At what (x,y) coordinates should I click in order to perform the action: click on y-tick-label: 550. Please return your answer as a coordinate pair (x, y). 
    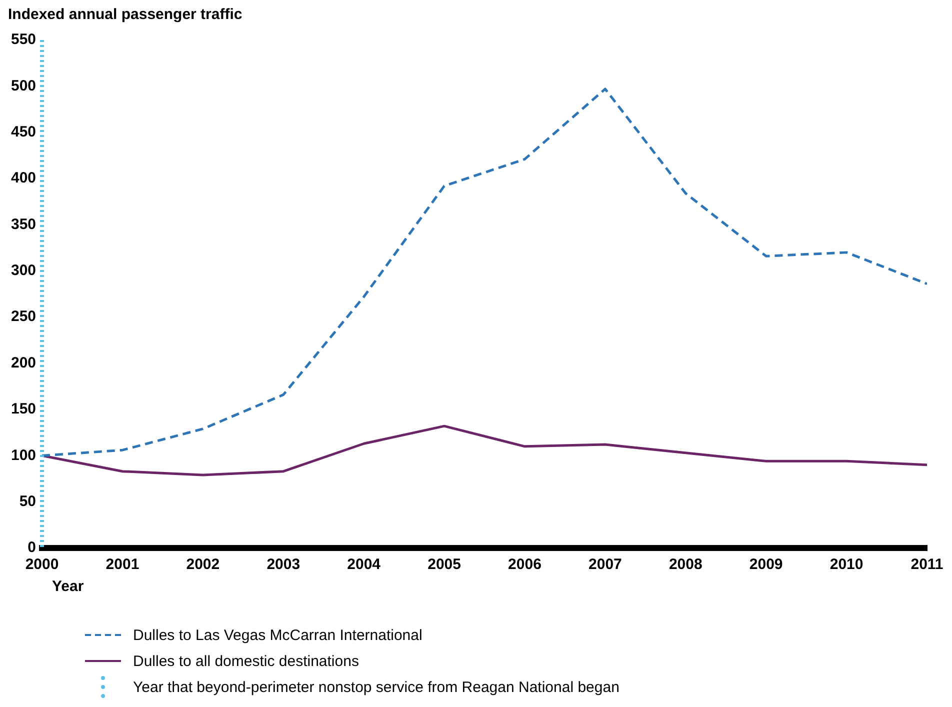
    Looking at the image, I should click on (23, 39).